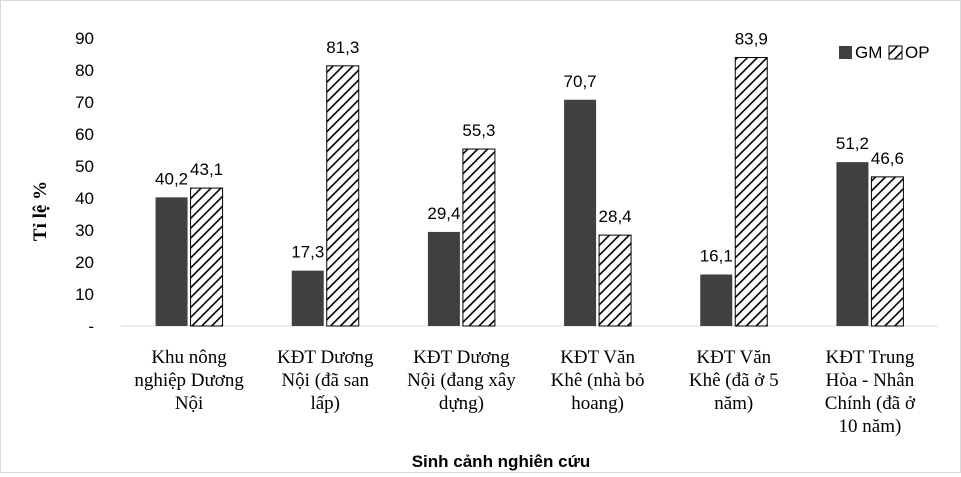 The height and width of the screenshot is (477, 961). What do you see at coordinates (342, 47) in the screenshot?
I see `data-label: 81,3` at bounding box center [342, 47].